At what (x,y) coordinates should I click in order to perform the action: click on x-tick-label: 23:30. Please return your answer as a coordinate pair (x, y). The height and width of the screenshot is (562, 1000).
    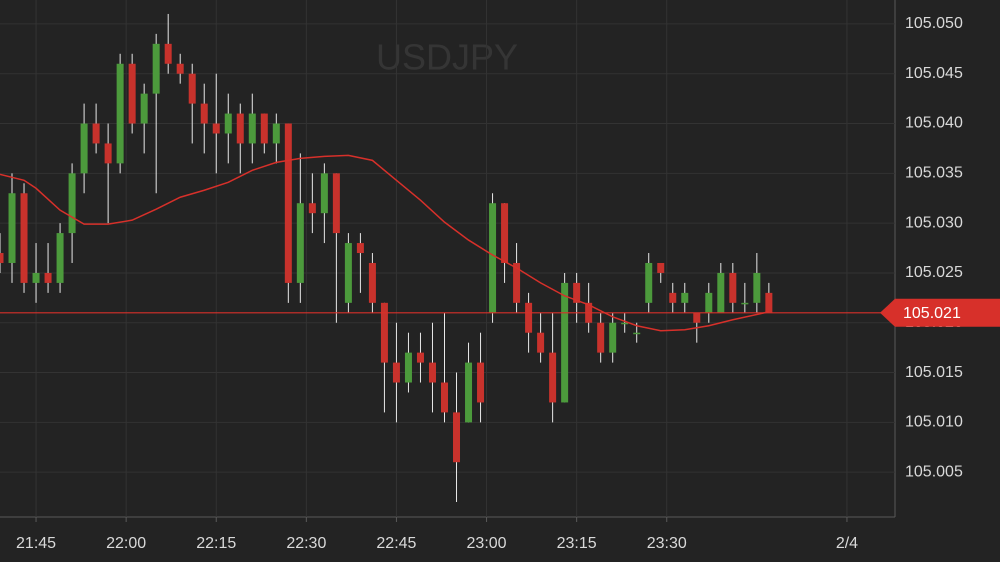
    Looking at the image, I should click on (667, 543).